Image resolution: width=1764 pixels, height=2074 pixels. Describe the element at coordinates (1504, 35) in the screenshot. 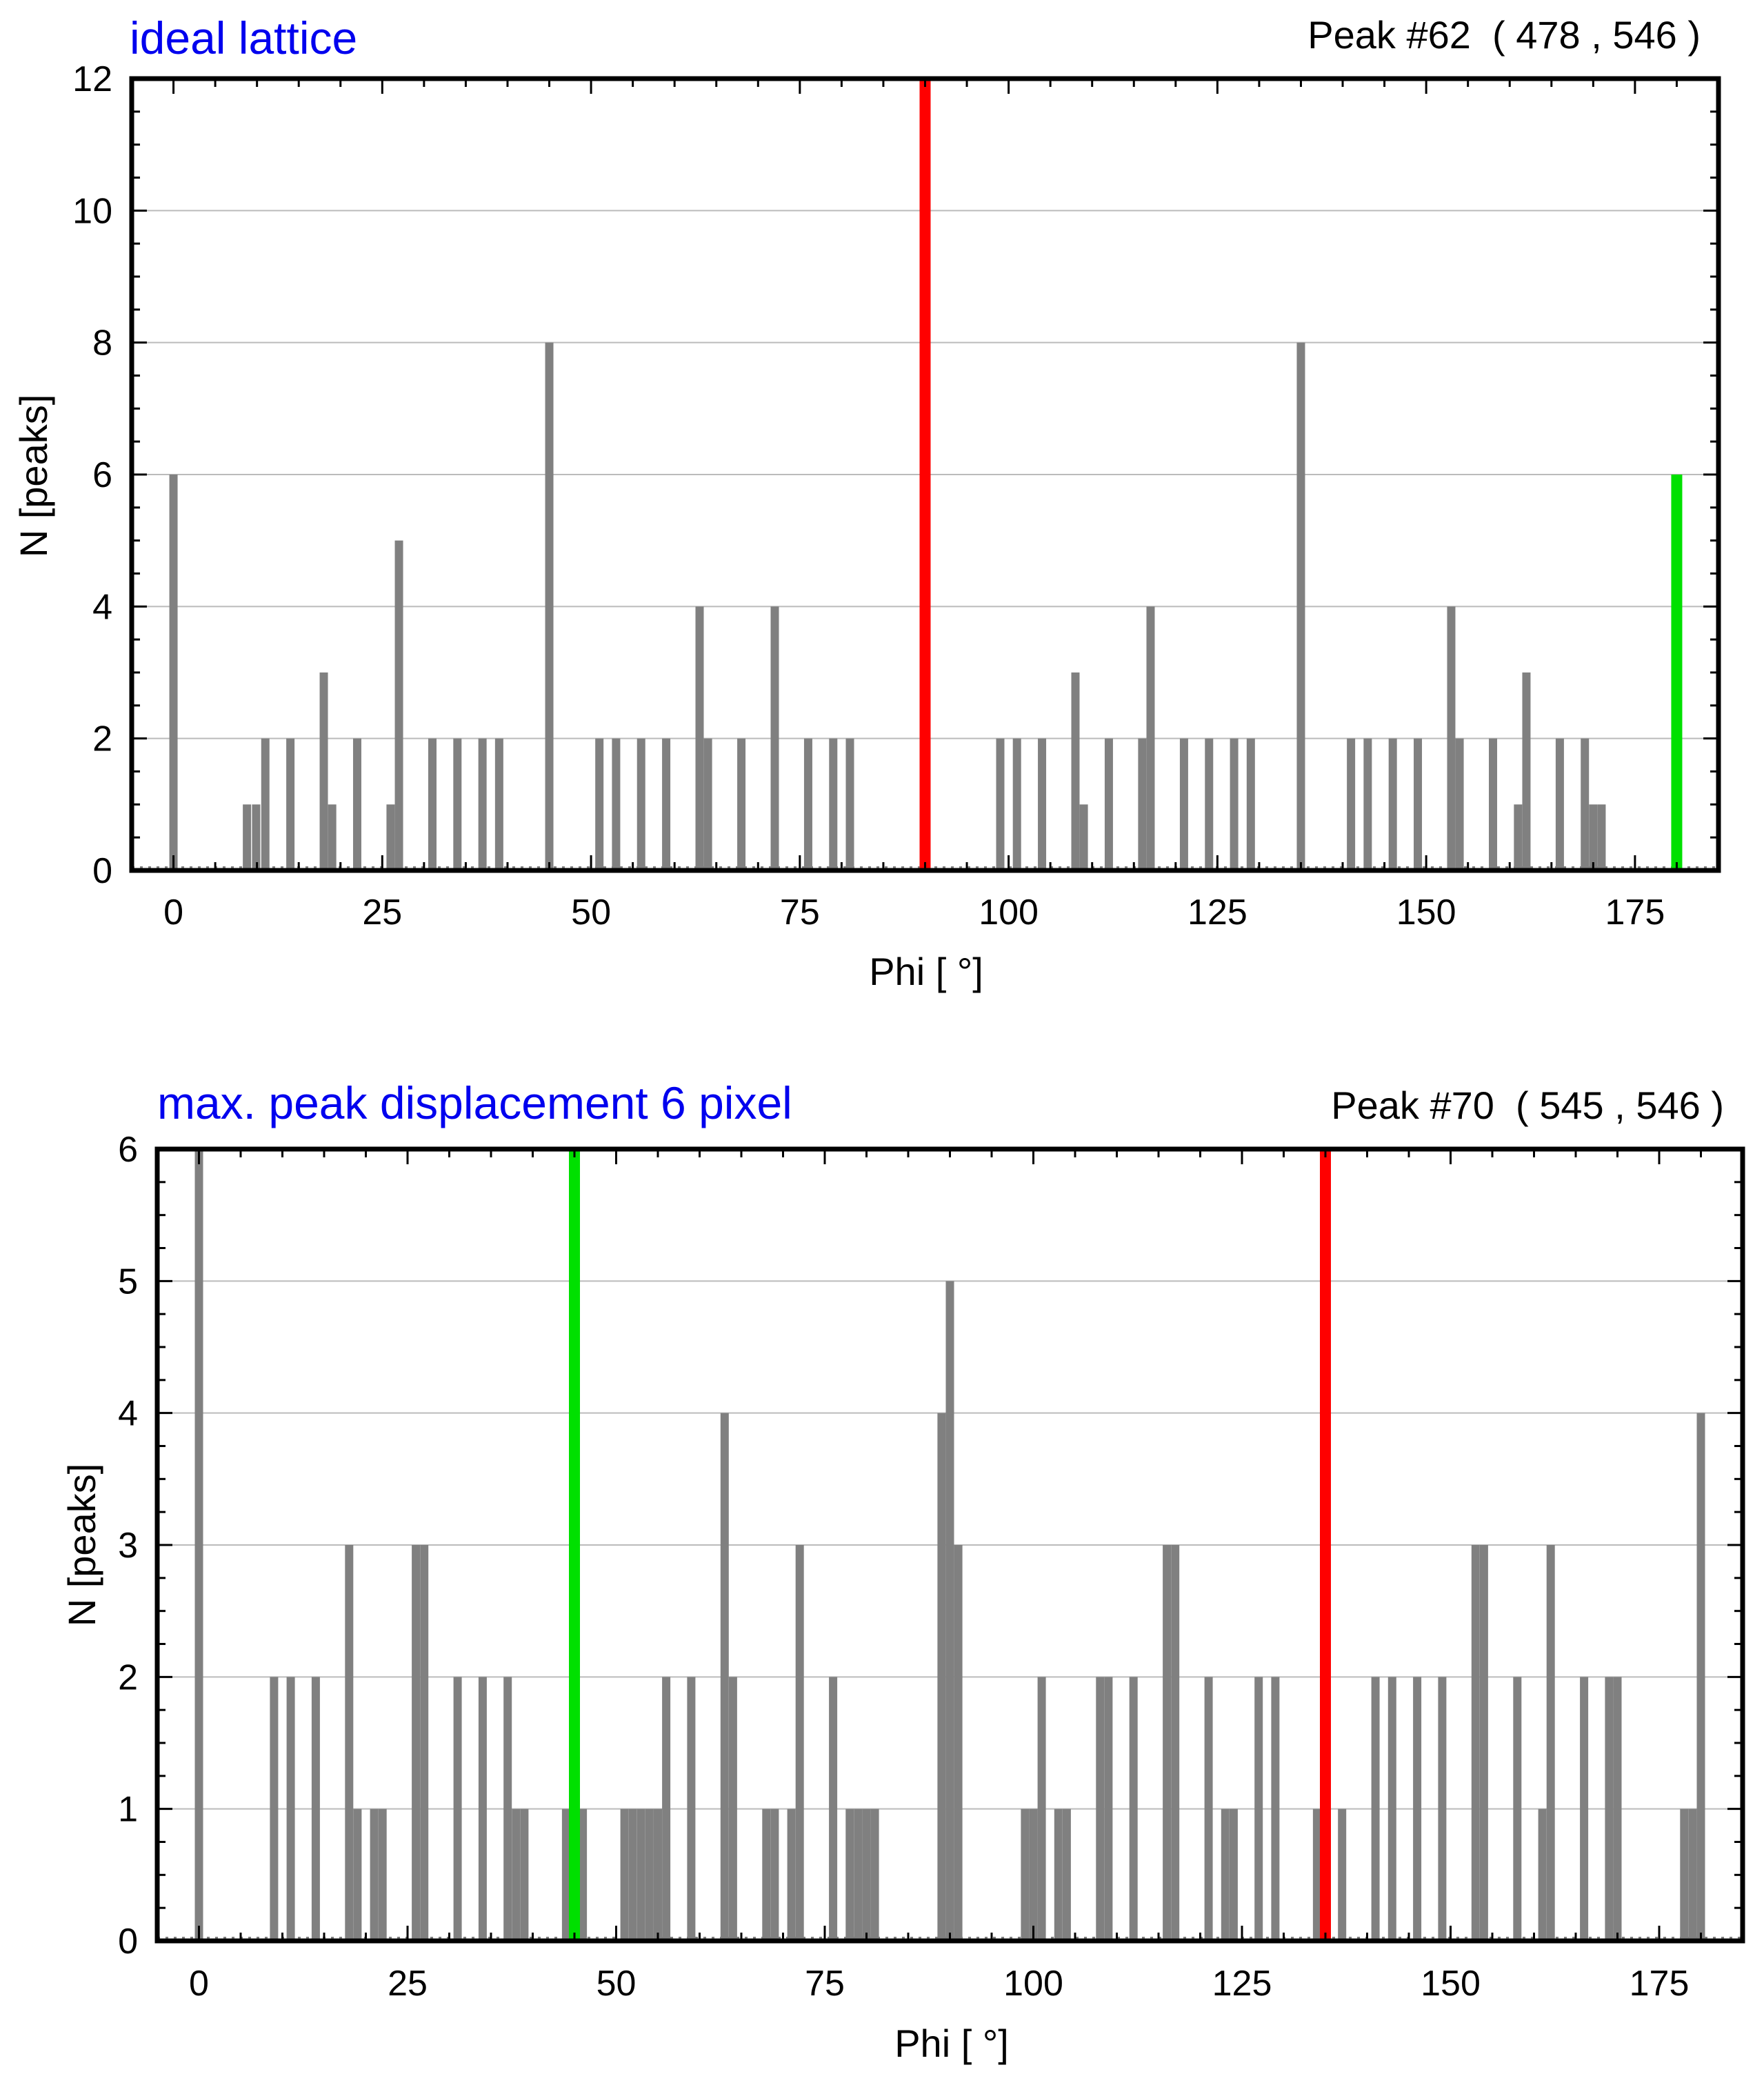

I see `peak-annotation: Peak #62 ( 478 , 546 )` at that location.